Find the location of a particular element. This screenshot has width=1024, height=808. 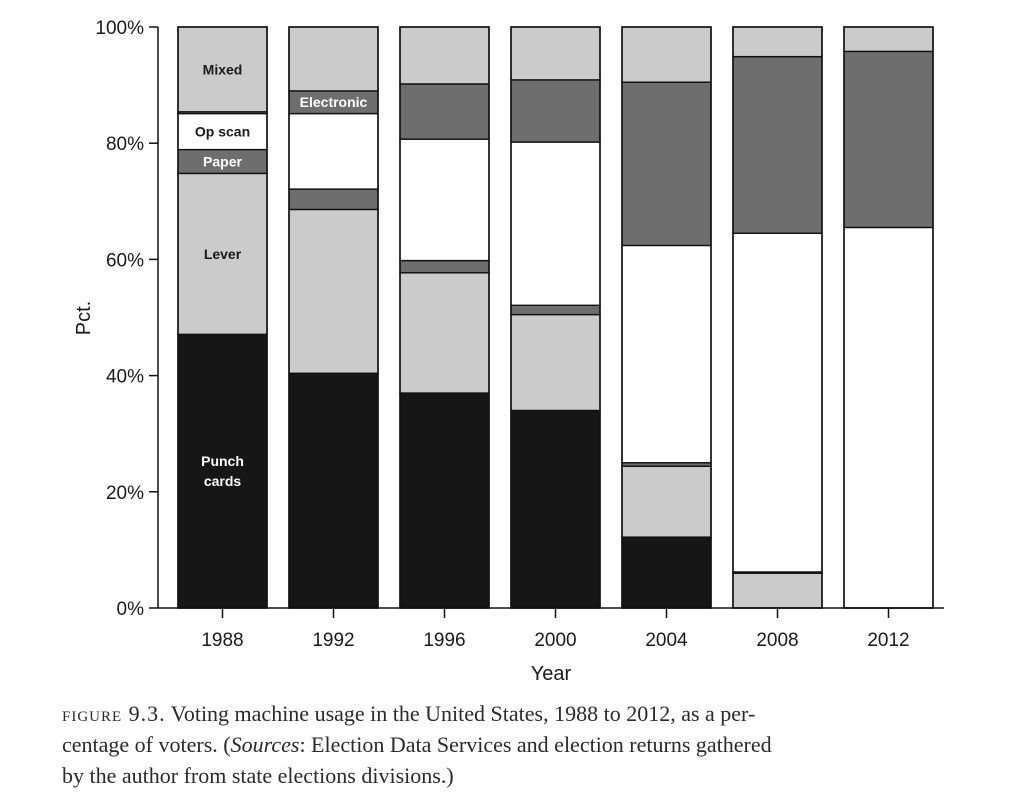

y-axis-title: Pct. is located at coordinates (84, 318).